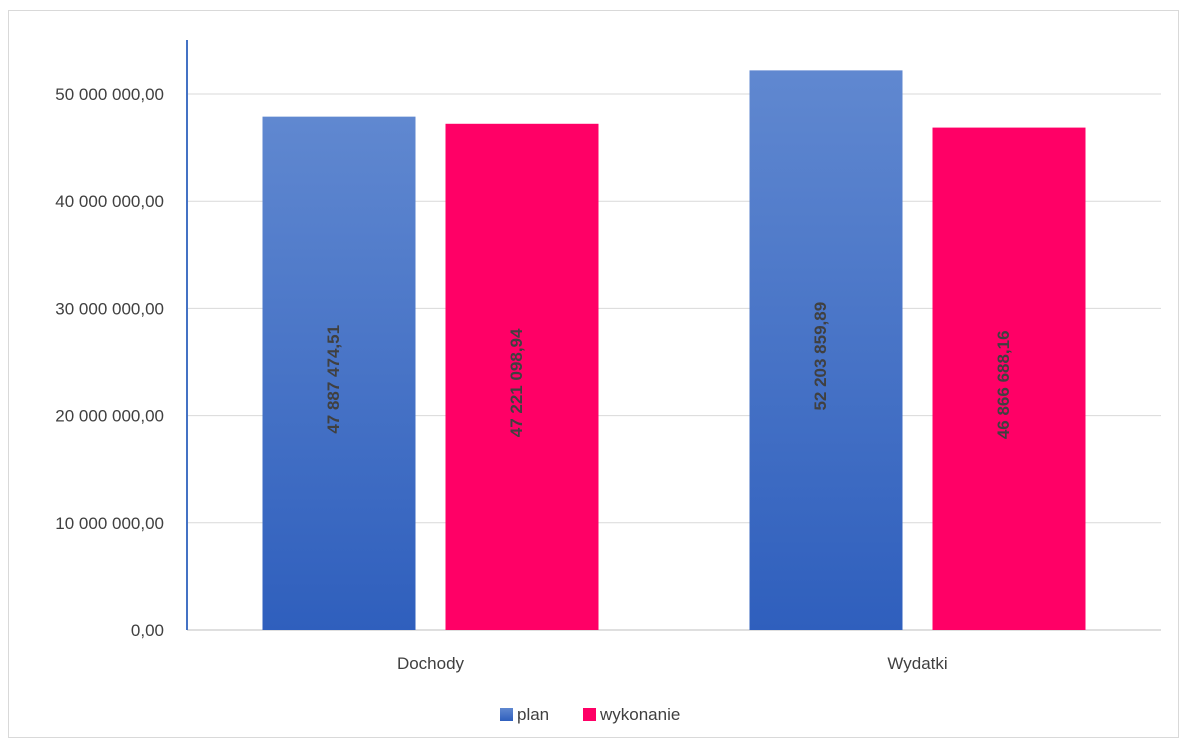 This screenshot has width=1183, height=744. Describe the element at coordinates (516, 382) in the screenshot. I see `data-label: 47 221 098,94` at that location.